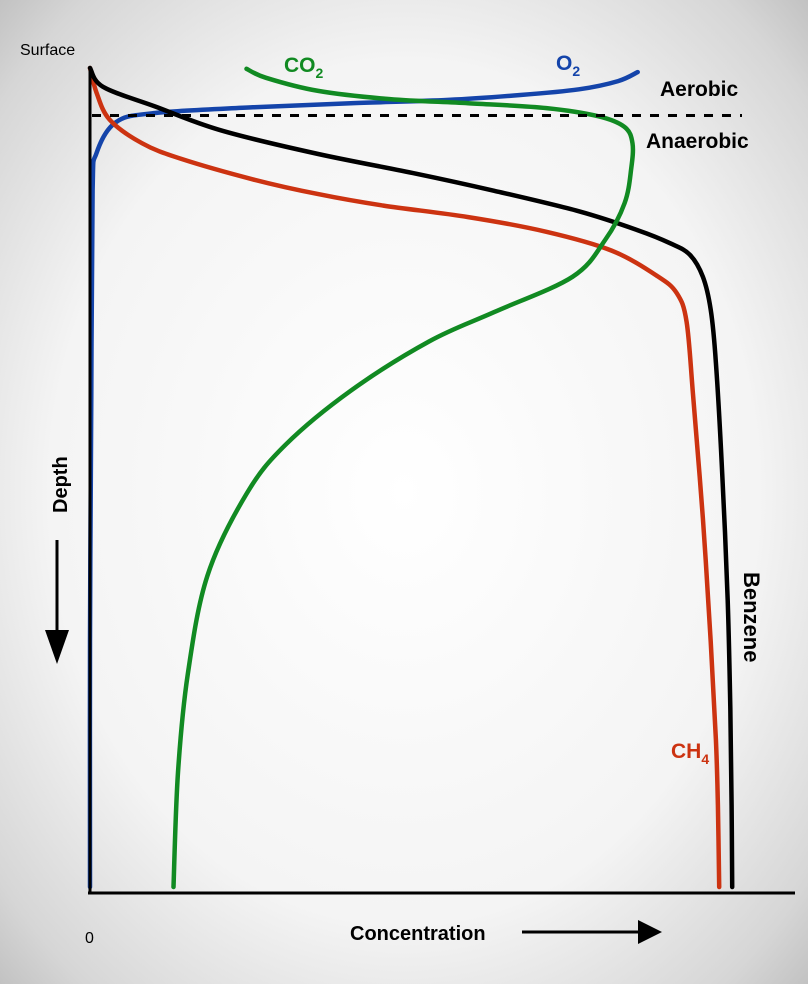  Describe the element at coordinates (564, 63) in the screenshot. I see `o2-label-main: O` at that location.